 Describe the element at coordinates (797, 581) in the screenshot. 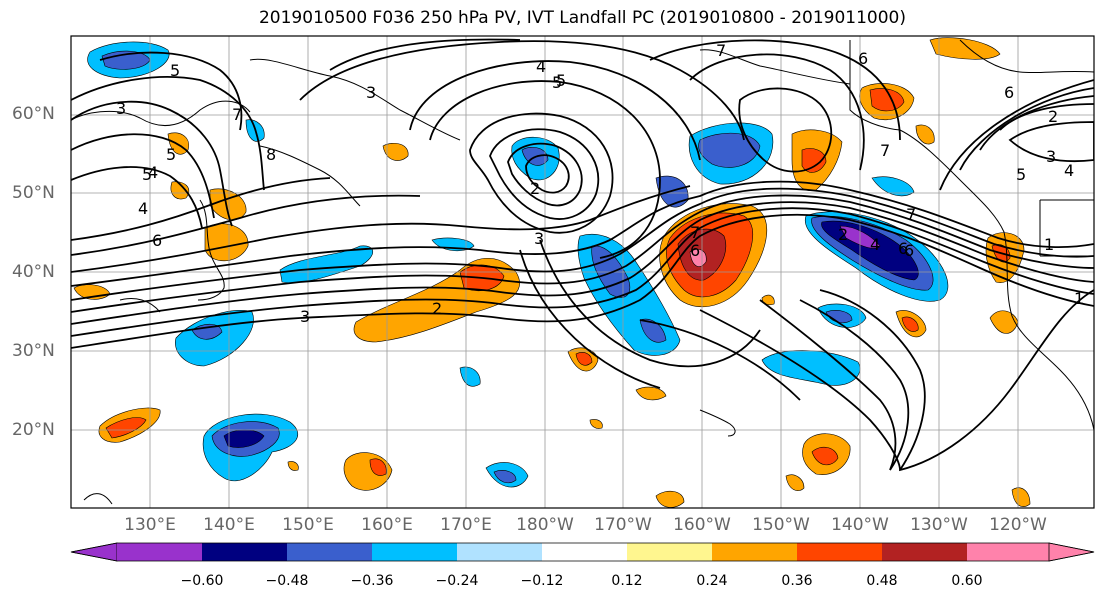

I see `colorbar-tick-label: 0.36` at that location.